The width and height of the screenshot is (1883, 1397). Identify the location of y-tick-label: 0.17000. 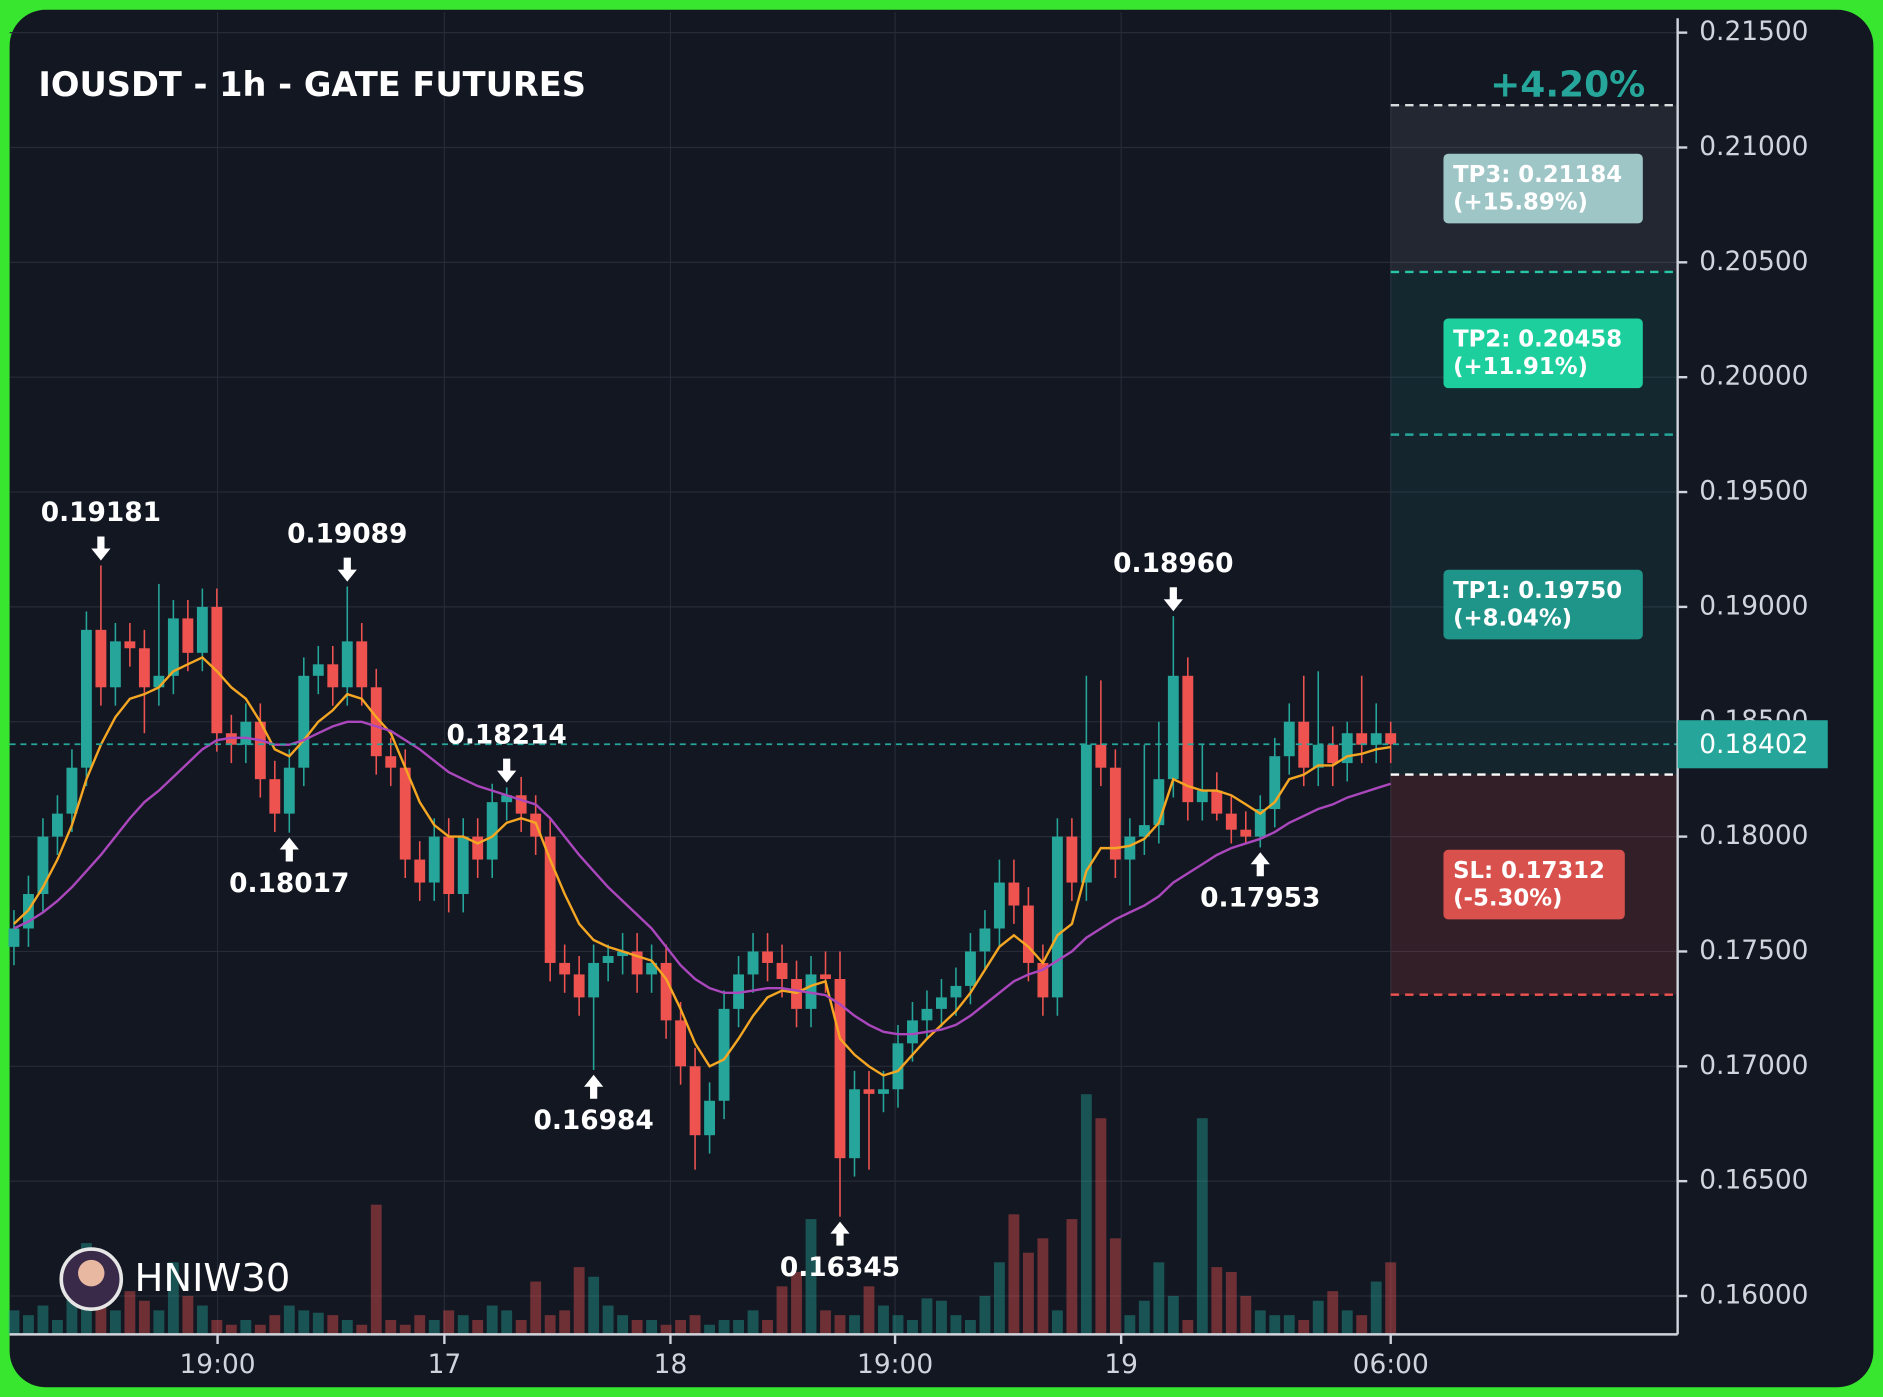
(1753, 1065).